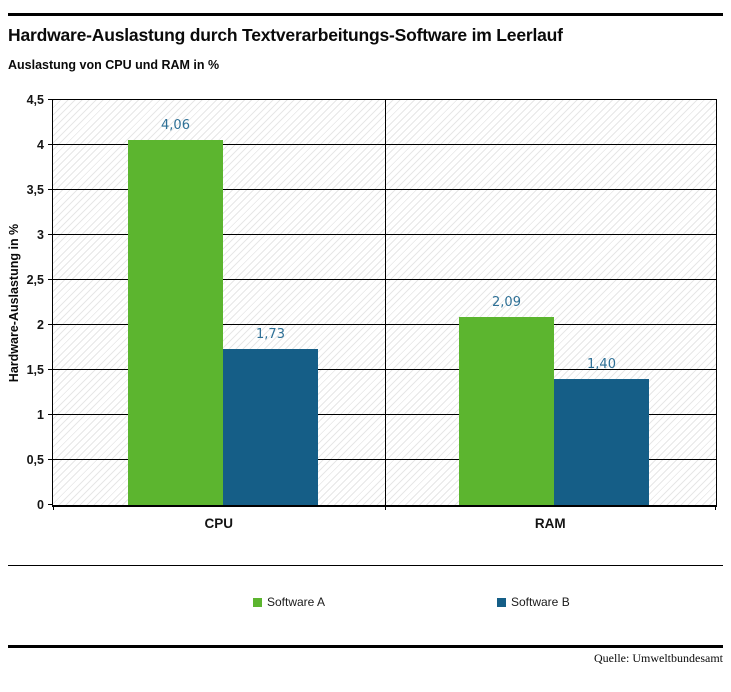 The image size is (731, 692). What do you see at coordinates (40, 145) in the screenshot?
I see `y-tick-label-4: 4` at bounding box center [40, 145].